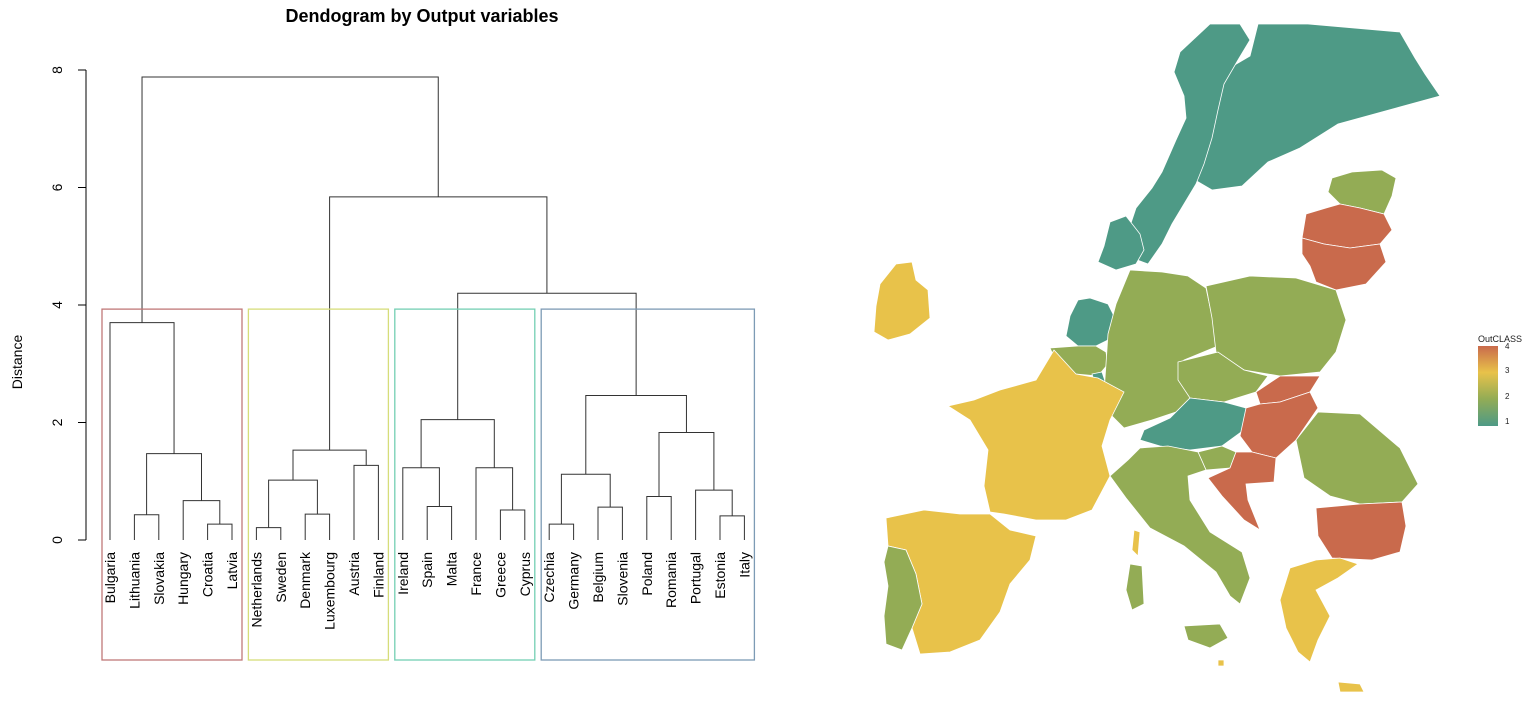  What do you see at coordinates (1344, 264) in the screenshot?
I see `region-lithuania` at bounding box center [1344, 264].